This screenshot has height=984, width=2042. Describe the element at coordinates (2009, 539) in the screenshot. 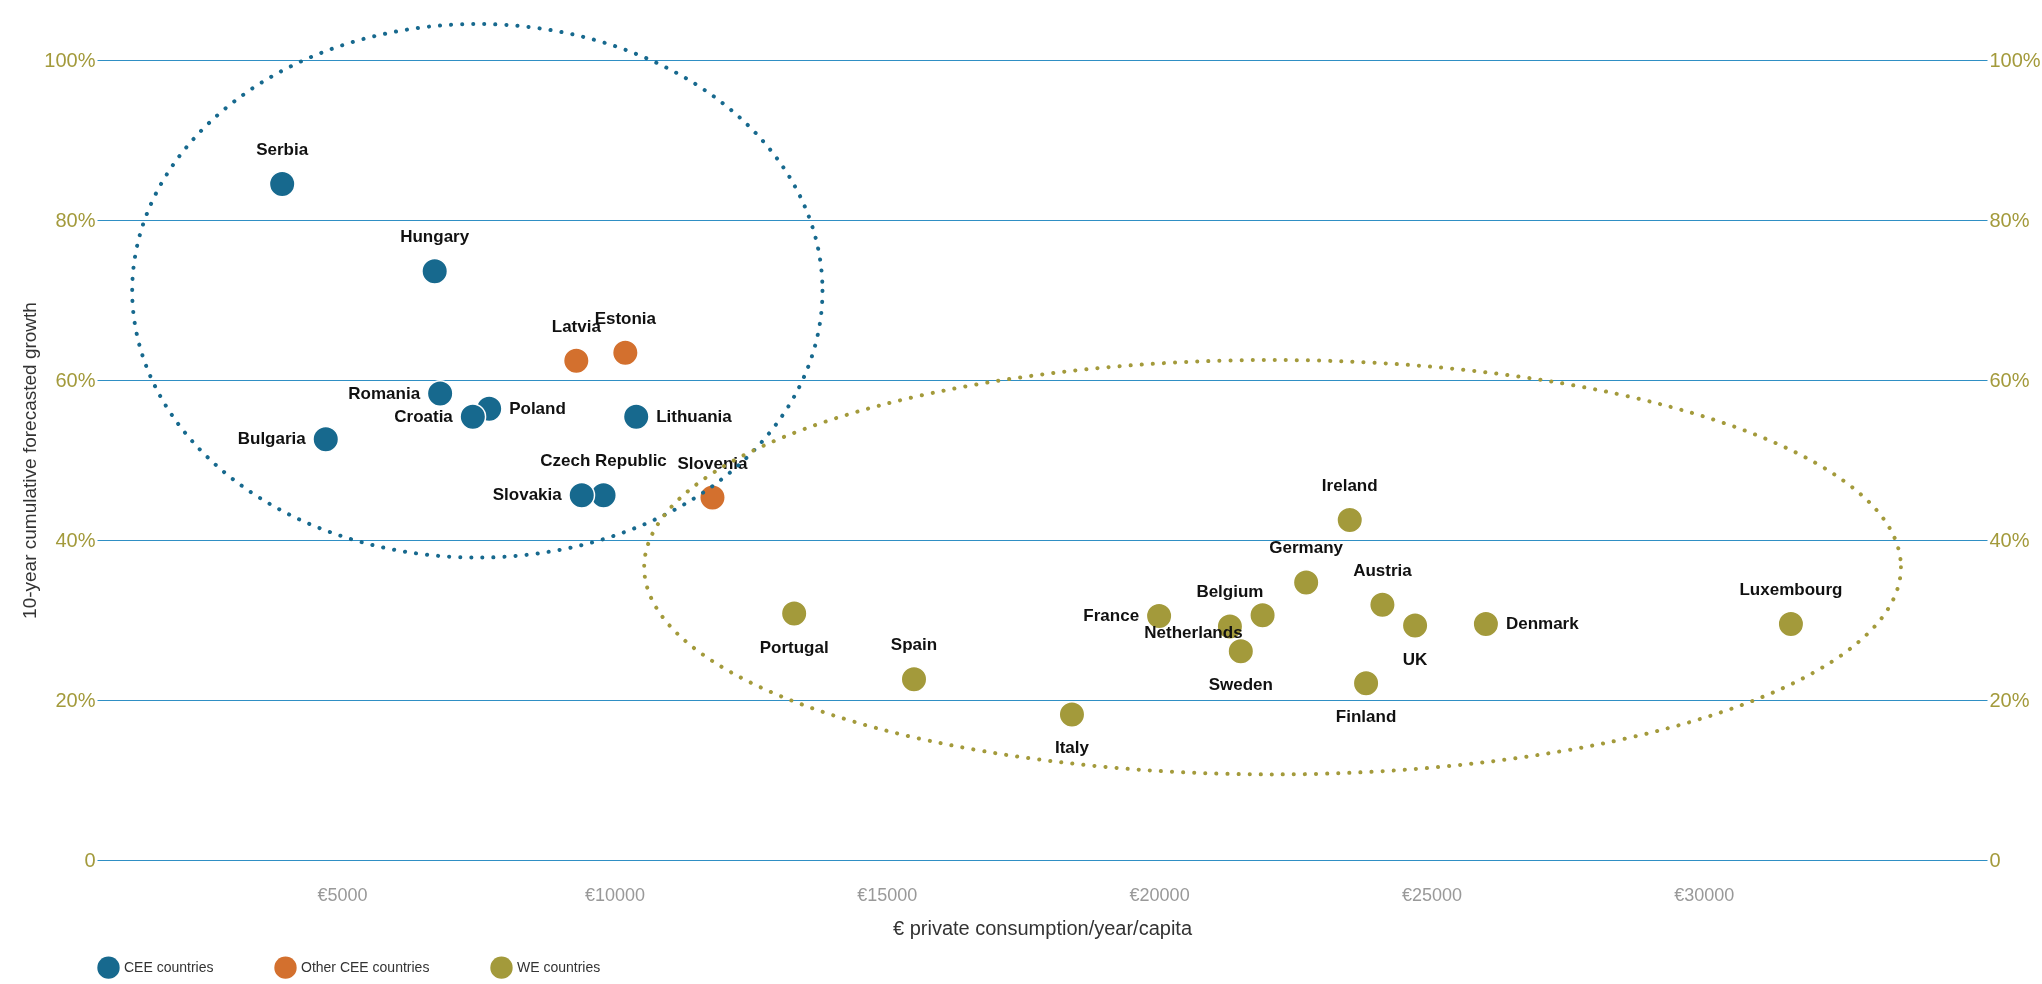

I see `y2-tick-label: 40%` at that location.